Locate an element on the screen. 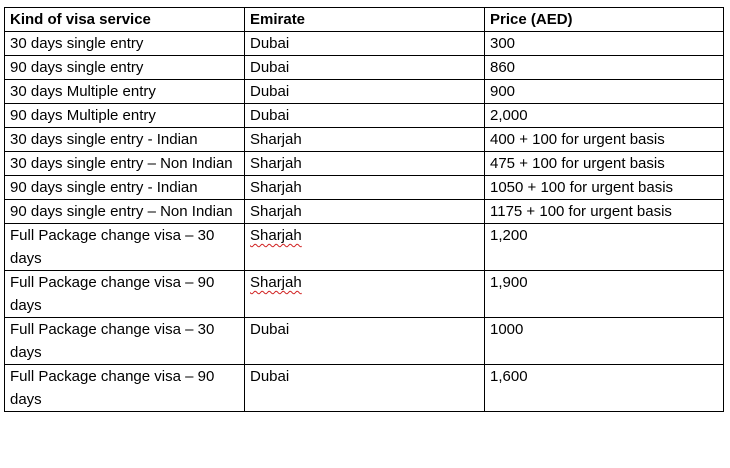 The image size is (730, 468). table-row: 30 days Multiple entry Dubai 900 is located at coordinates (364, 91).